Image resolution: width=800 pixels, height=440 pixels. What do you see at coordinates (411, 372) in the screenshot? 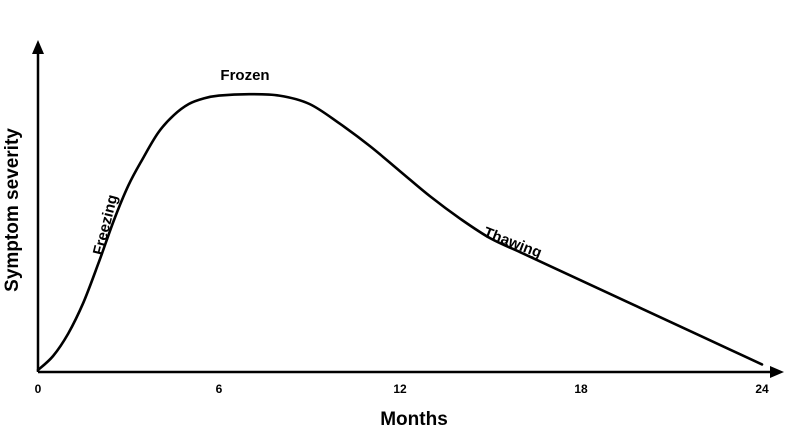
I see `x-axis` at bounding box center [411, 372].